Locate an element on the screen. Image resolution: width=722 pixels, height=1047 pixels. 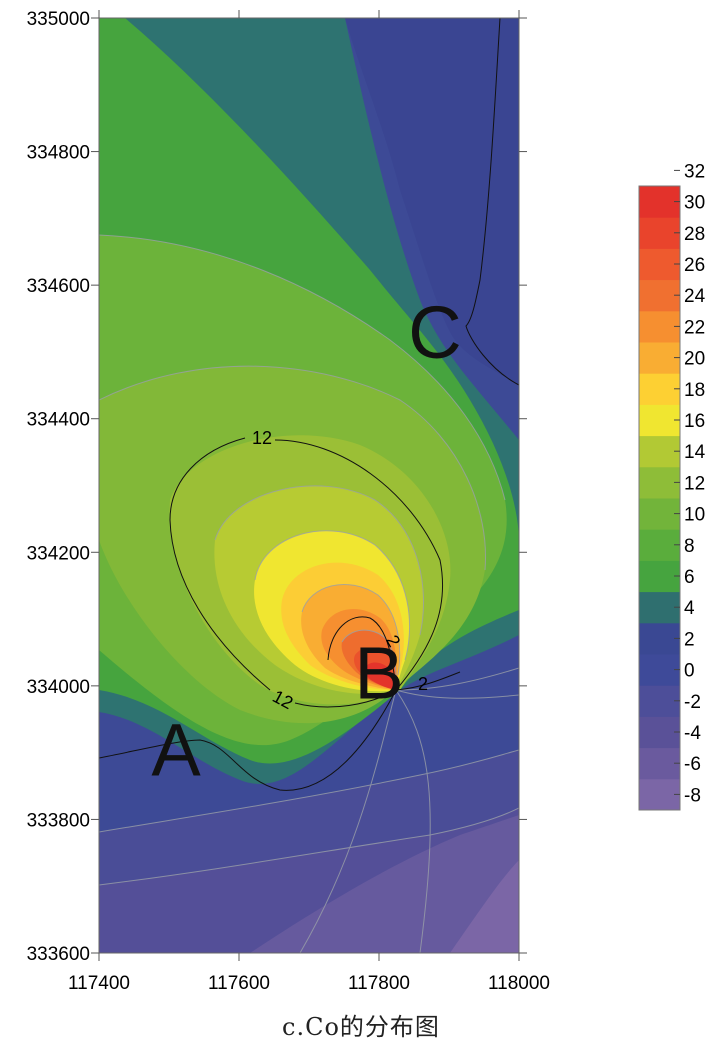
point-label-c: C is located at coordinates (434, 332).